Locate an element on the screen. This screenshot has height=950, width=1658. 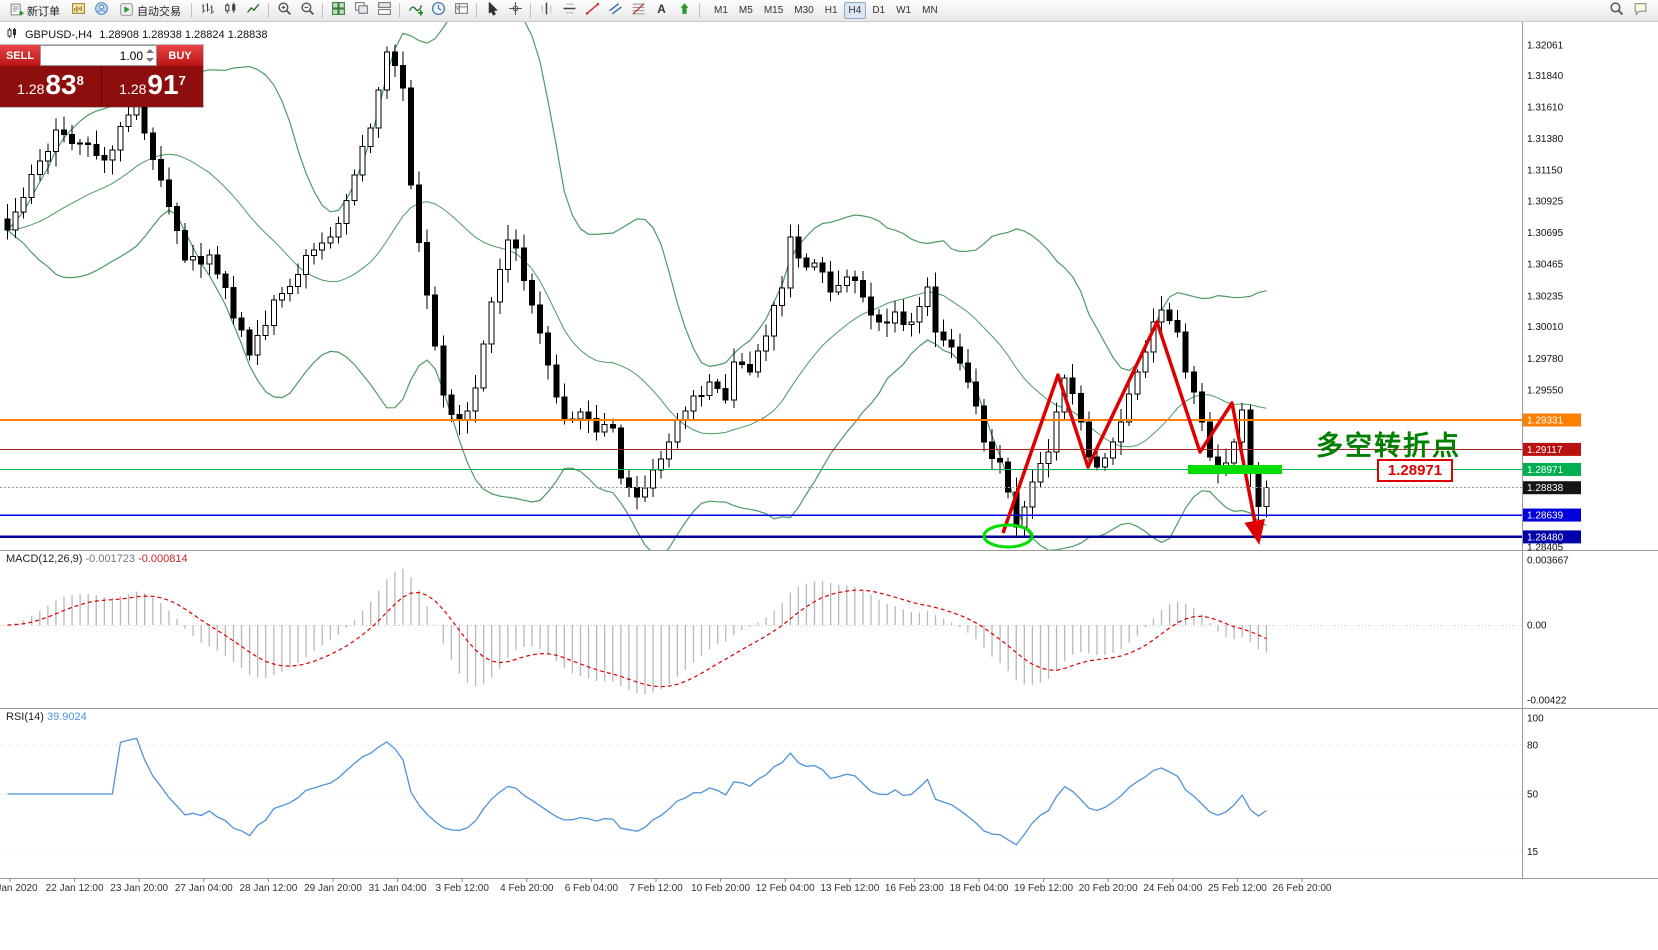
price-tick: 1.31610 is located at coordinates (1545, 107).